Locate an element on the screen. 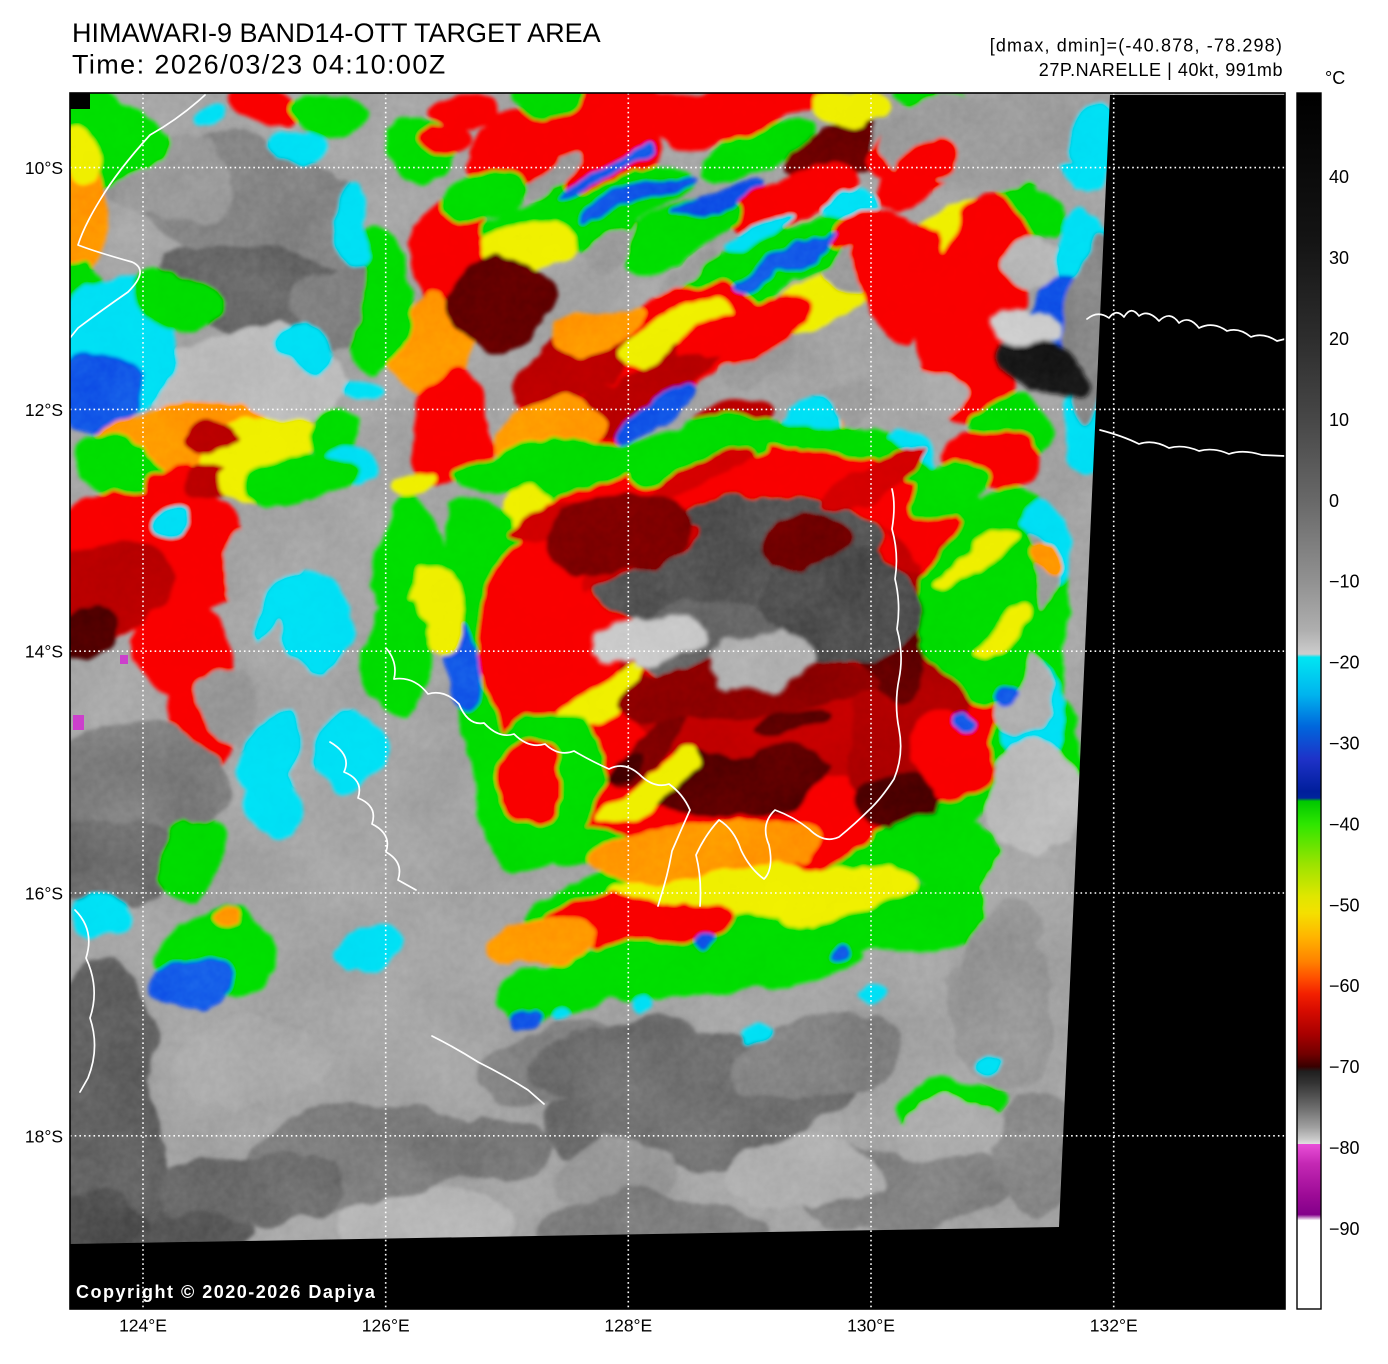  svg-text: −80 is located at coordinates (1344, 1148).